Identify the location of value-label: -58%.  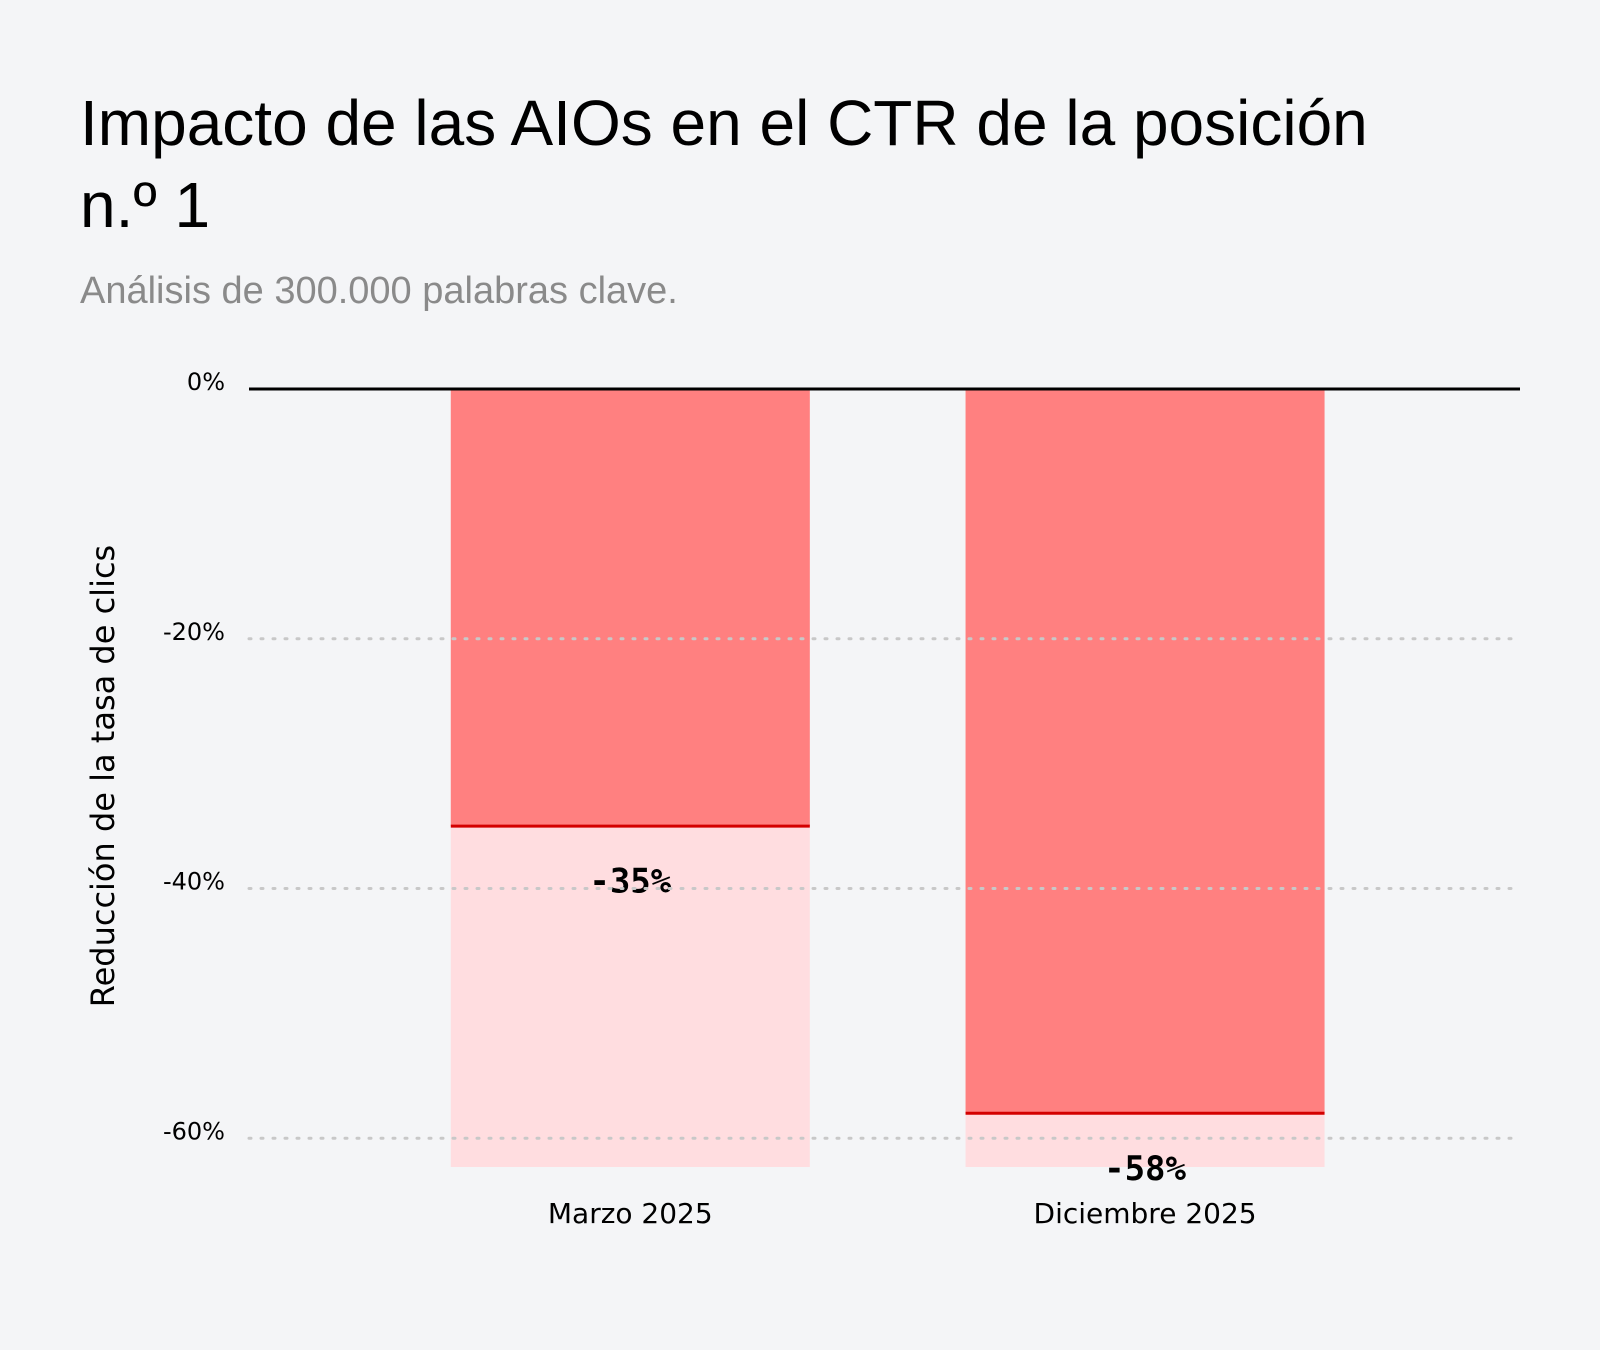
(1145, 1169).